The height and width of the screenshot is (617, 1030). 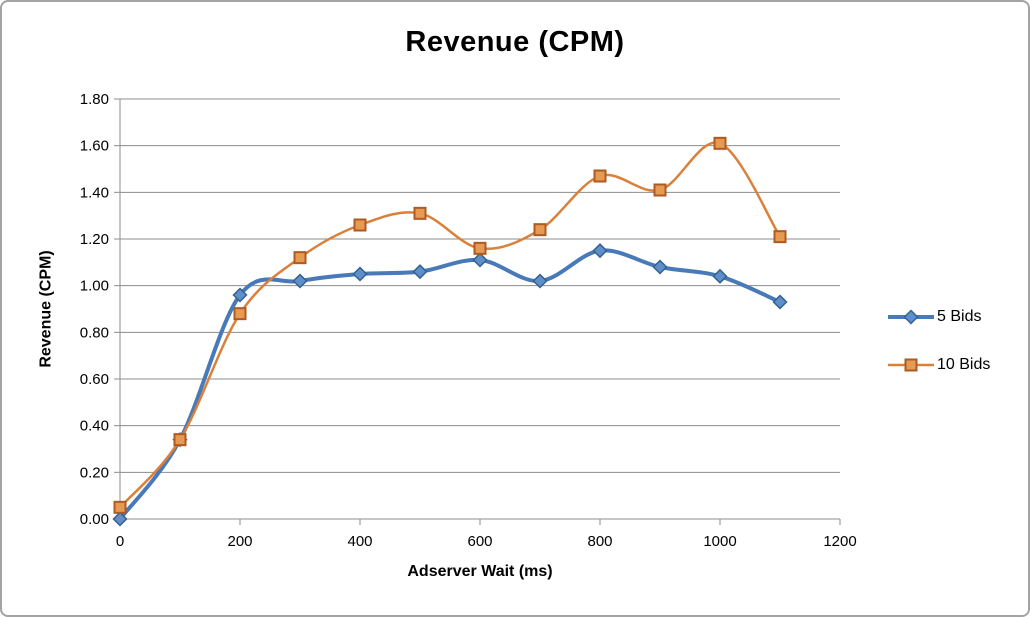 I want to click on y-tick-label: 1.40, so click(x=94, y=192).